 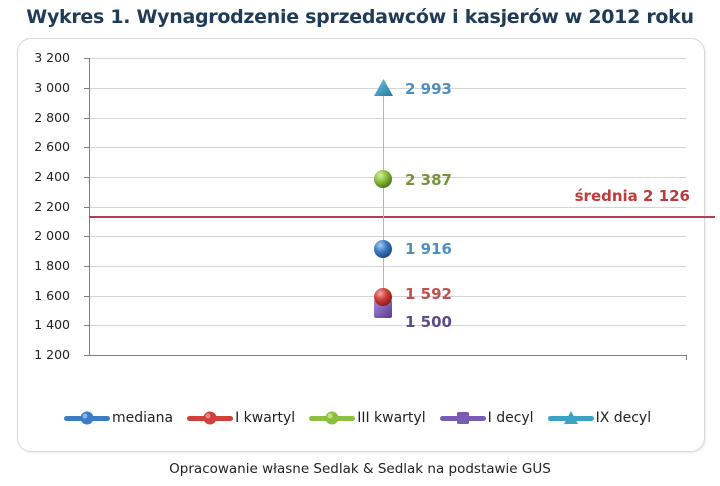 What do you see at coordinates (52, 87) in the screenshot?
I see `y-tick-label: 3 000` at bounding box center [52, 87].